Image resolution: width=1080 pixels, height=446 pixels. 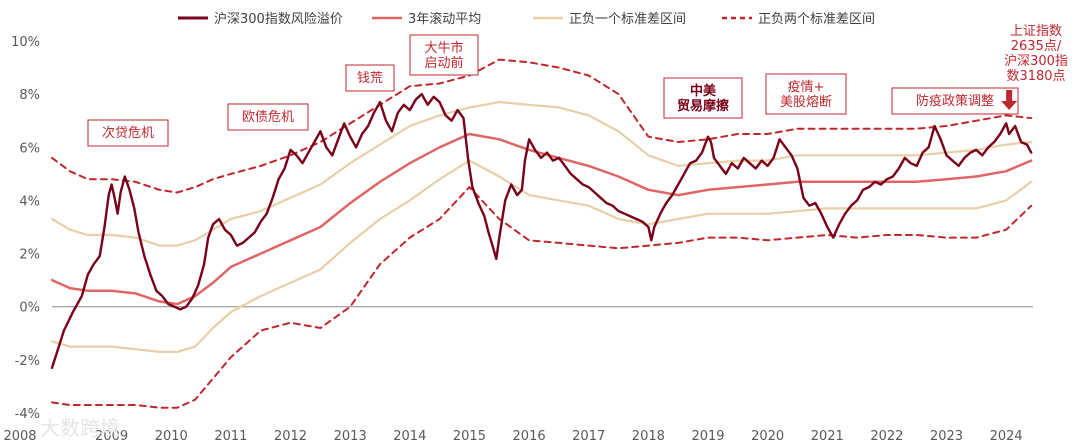 I want to click on x-tick-label: 2012, so click(x=290, y=436).